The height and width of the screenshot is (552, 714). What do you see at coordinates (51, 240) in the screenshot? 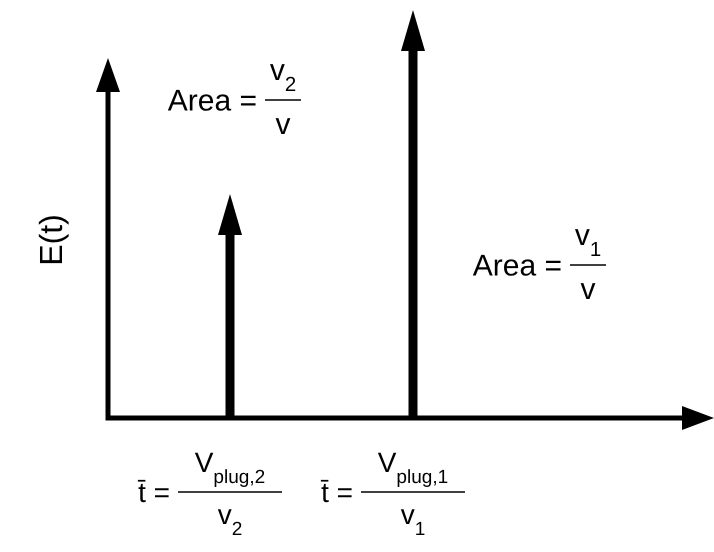
I see `y-axis-title: E(t)` at bounding box center [51, 240].